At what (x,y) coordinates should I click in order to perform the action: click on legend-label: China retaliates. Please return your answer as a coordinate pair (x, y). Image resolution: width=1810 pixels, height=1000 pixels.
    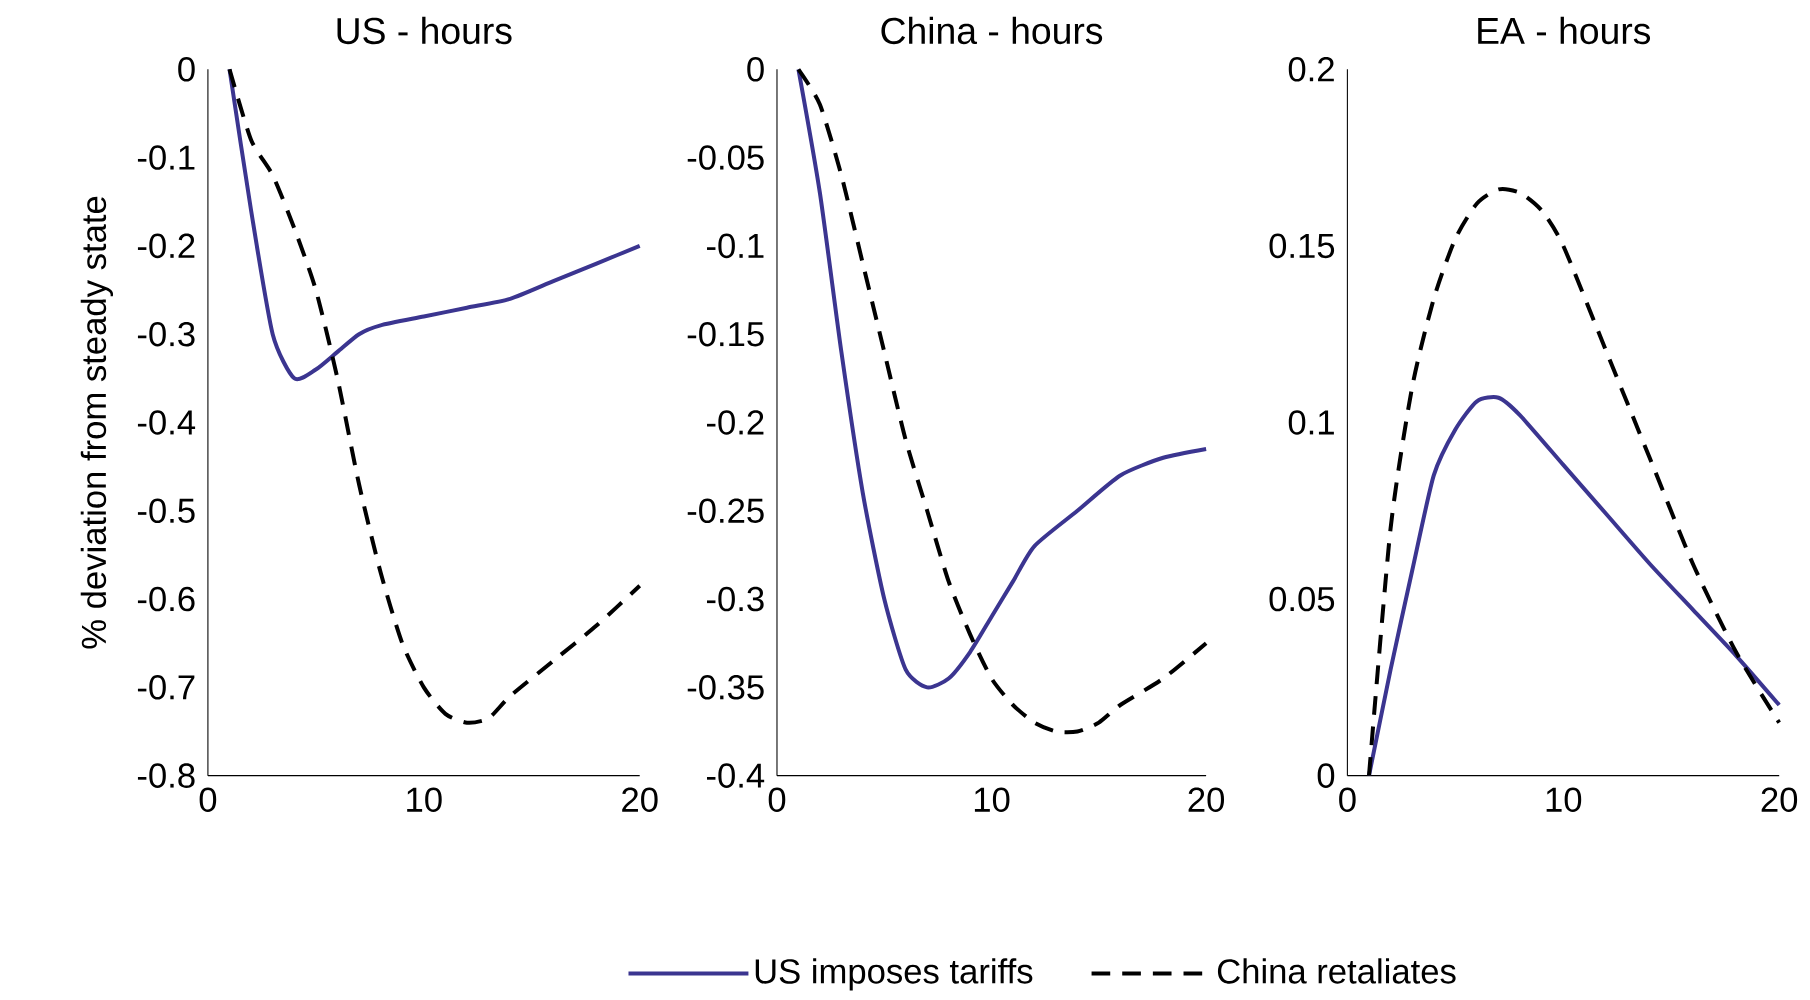
    Looking at the image, I should click on (1336, 971).